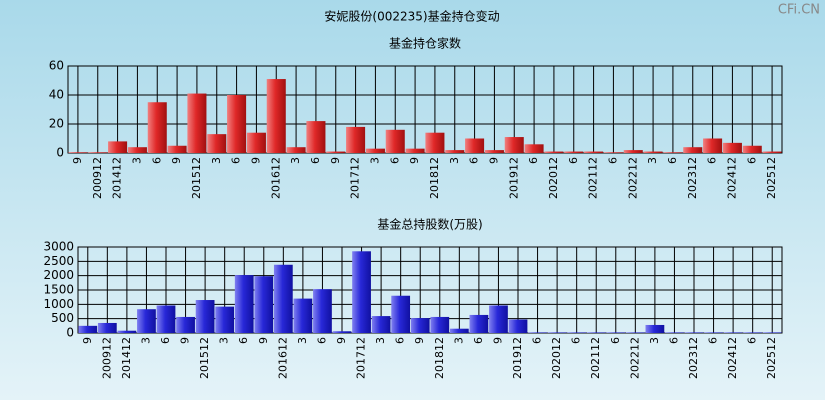 Image resolution: width=825 pixels, height=400 pixels. Describe the element at coordinates (60, 153) in the screenshot. I see `y-tick-label: 0` at that location.